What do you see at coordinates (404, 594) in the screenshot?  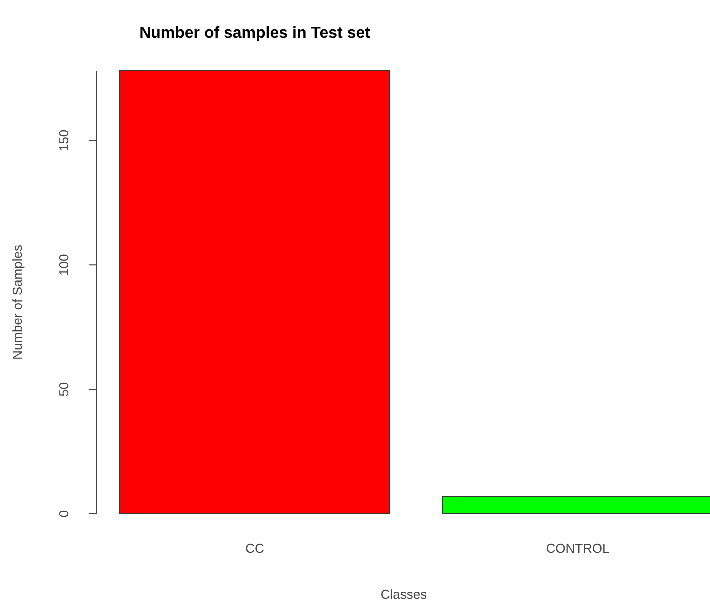 I see `x-axis-title: Classes` at bounding box center [404, 594].